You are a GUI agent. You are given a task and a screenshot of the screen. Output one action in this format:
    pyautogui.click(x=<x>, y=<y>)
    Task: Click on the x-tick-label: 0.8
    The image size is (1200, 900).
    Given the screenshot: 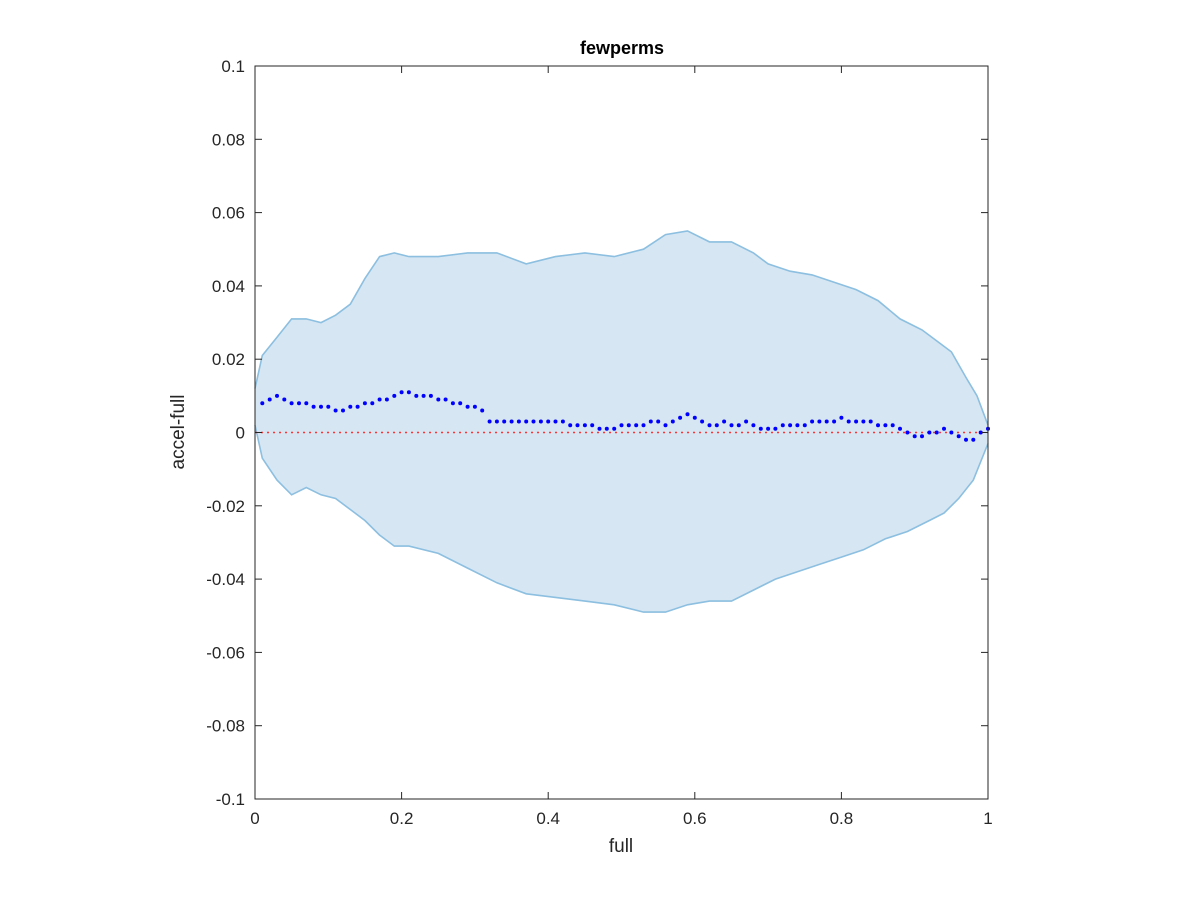 What is the action you would take?
    pyautogui.click(x=842, y=818)
    